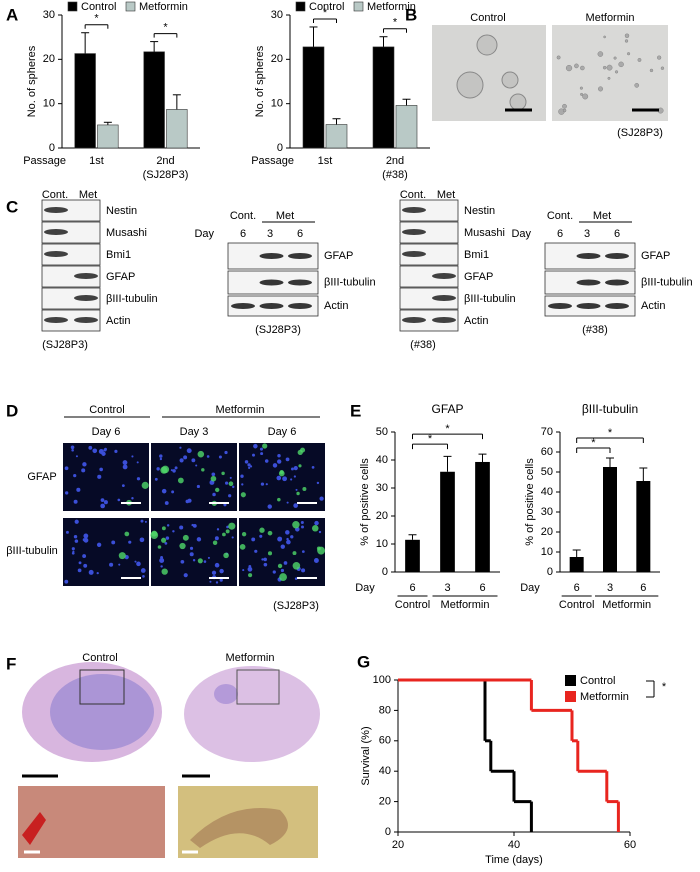 The height and width of the screenshot is (872, 700). I want to click on brain-section, so click(252, 714).